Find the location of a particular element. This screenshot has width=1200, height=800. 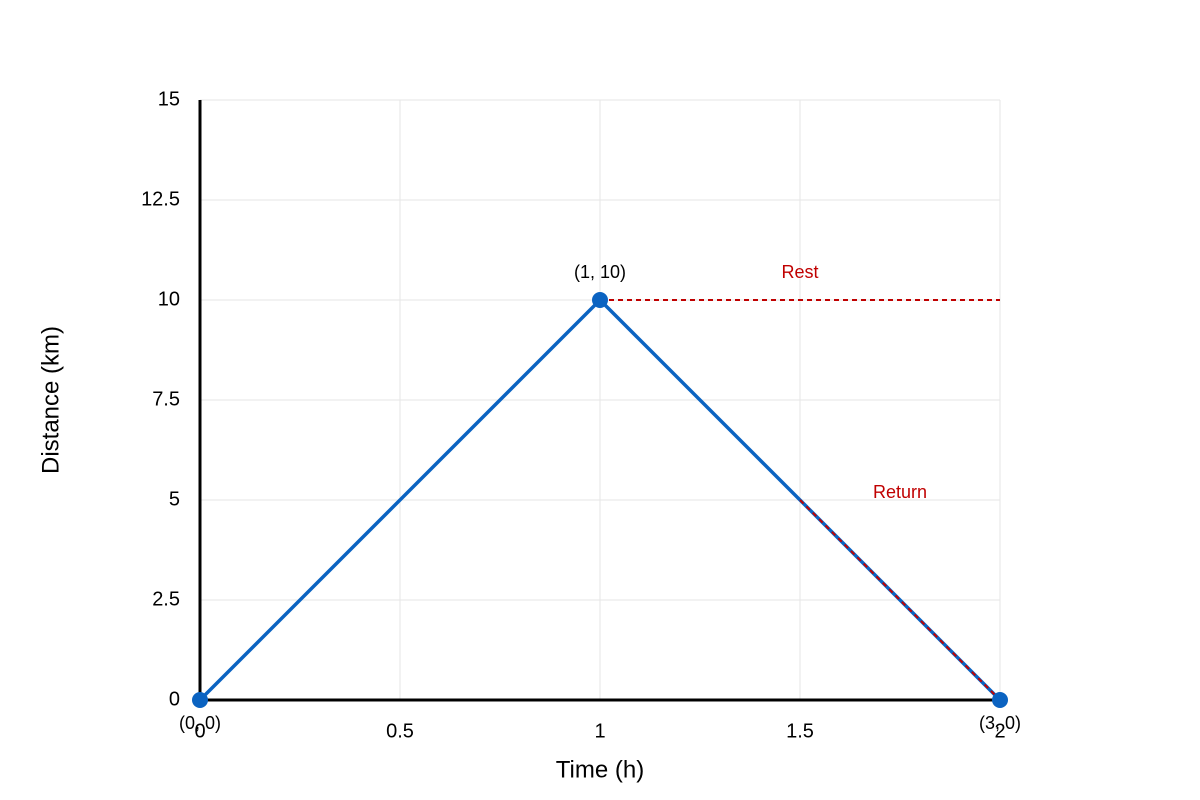

y-tick-label: 12.5 is located at coordinates (160, 199).